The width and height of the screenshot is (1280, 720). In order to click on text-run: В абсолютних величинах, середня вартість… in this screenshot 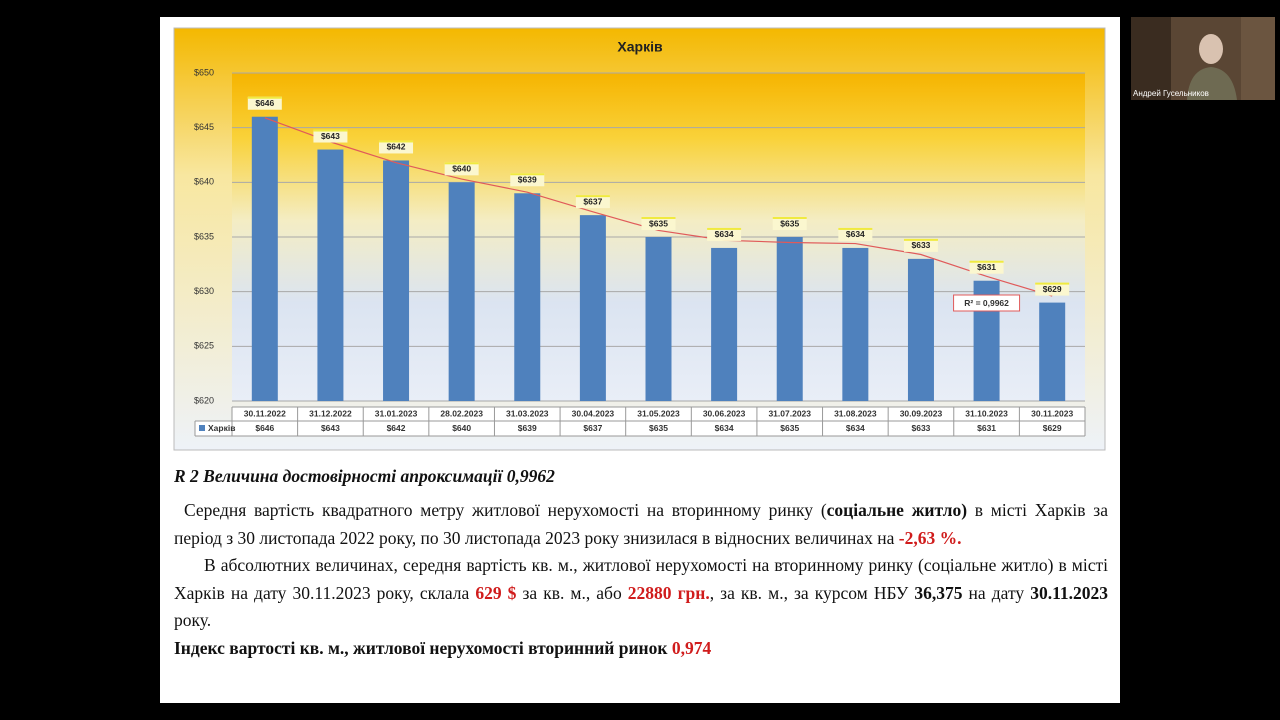, I will do `click(641, 579)`.